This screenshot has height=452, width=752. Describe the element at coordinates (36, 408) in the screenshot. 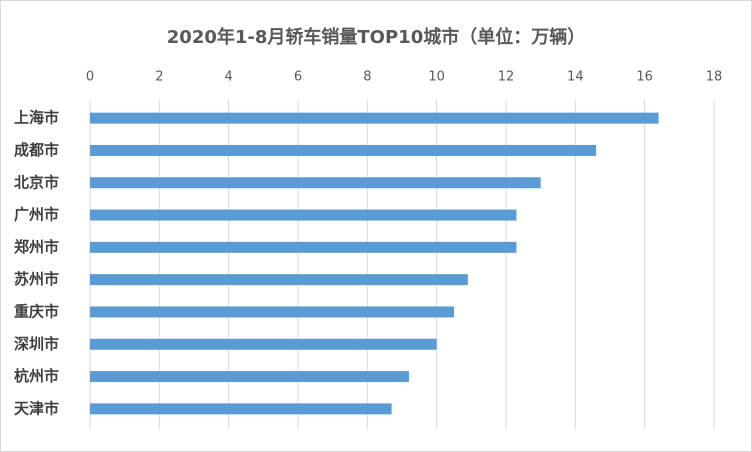

I see `y-tick-label: 天津市` at that location.